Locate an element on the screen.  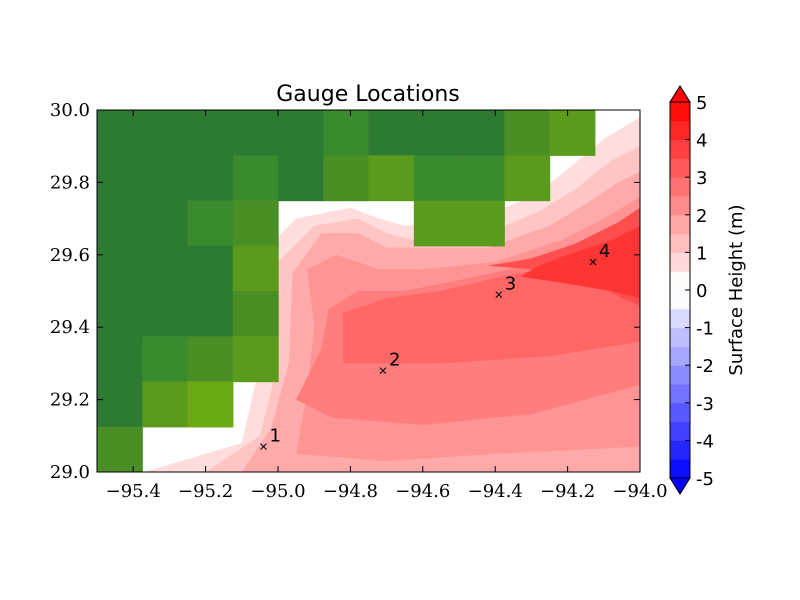
colorbar-ticks: -5 -4 -3 -2 -1 0 1 2 3 4 5 is located at coordinates (699, 291).